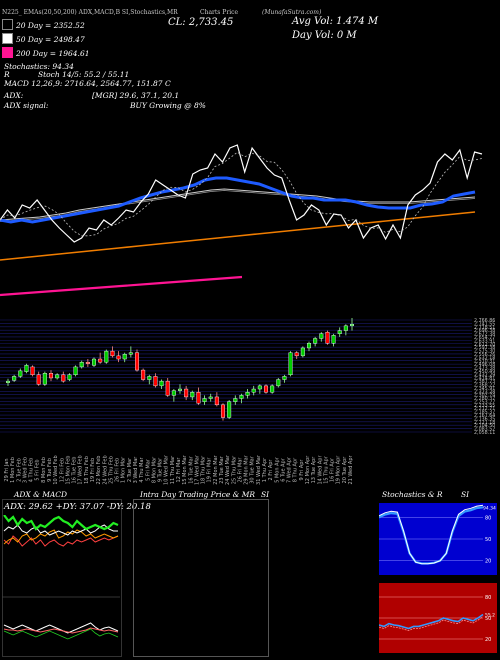 This screenshot has width=500, height=660. I want to click on date-tick-label: 11 Thu Mar, so click(173, 469).